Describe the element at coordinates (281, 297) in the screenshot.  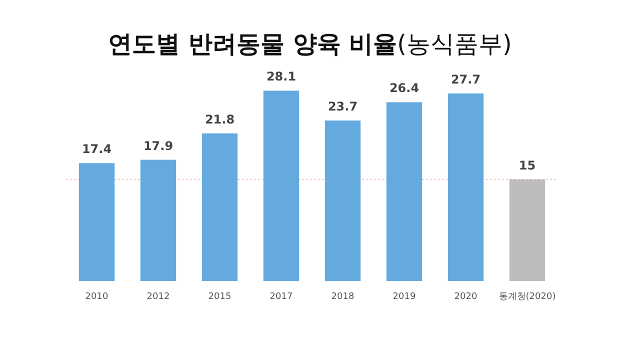
I see `x-tick-label: 2017` at that location.